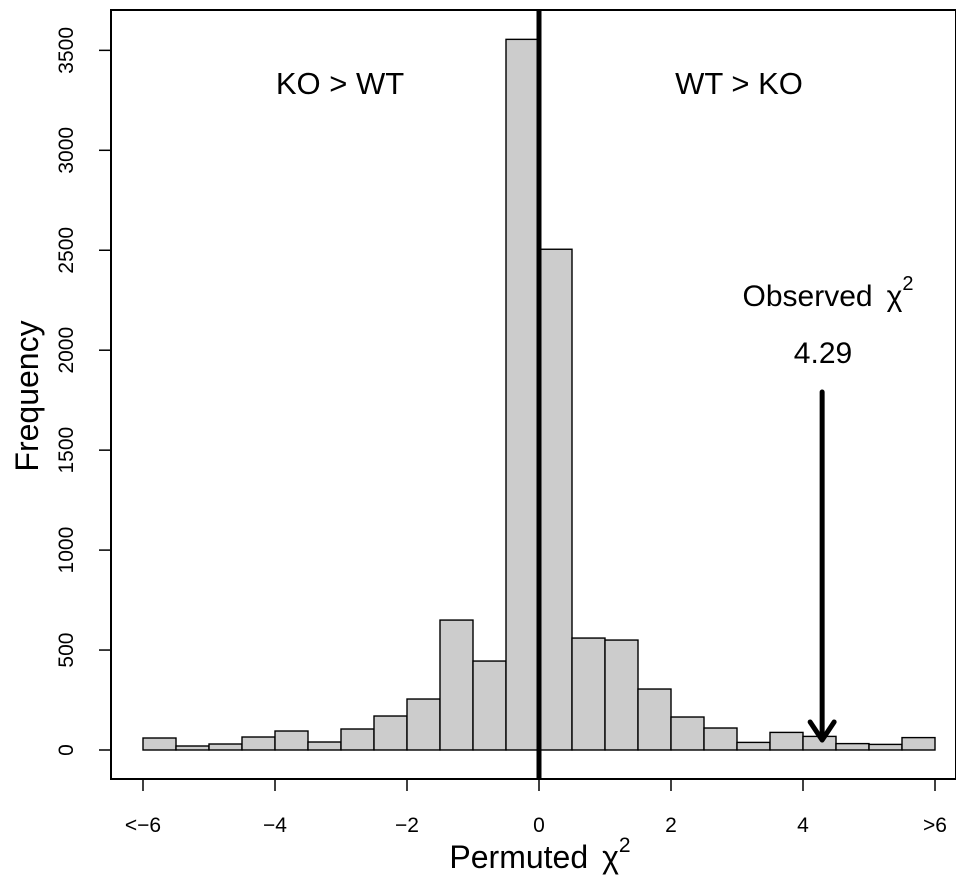 The height and width of the screenshot is (879, 956). I want to click on y-tick-label: 500, so click(66, 650).